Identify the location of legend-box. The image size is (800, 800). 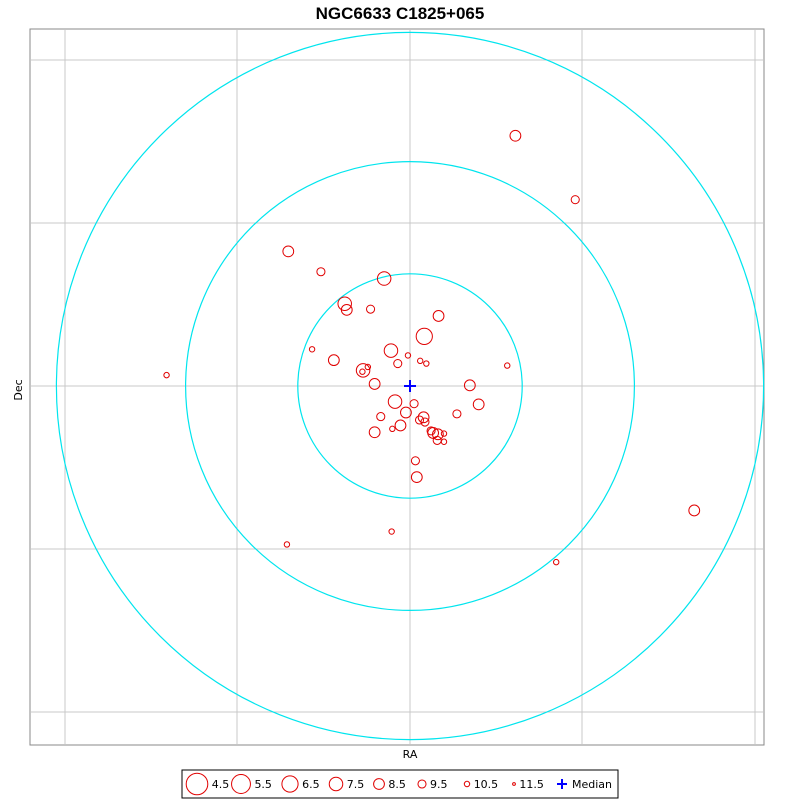
(400, 784).